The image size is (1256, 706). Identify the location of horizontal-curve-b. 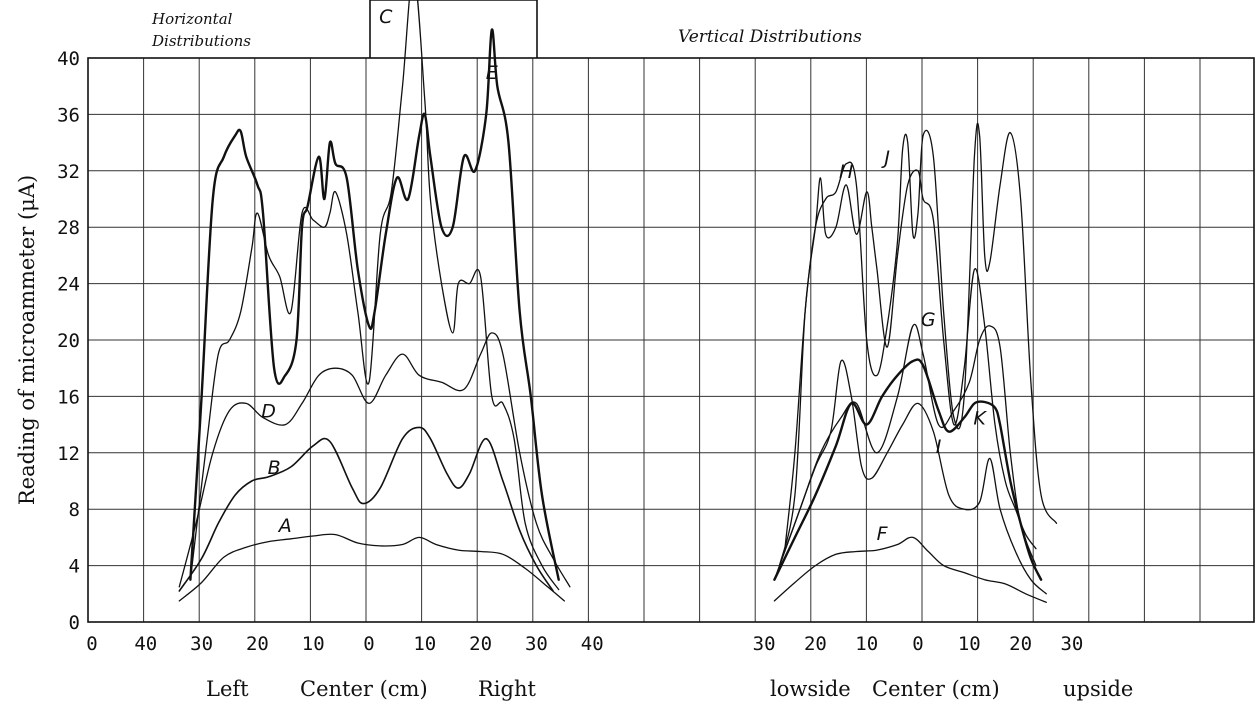
(366, 509).